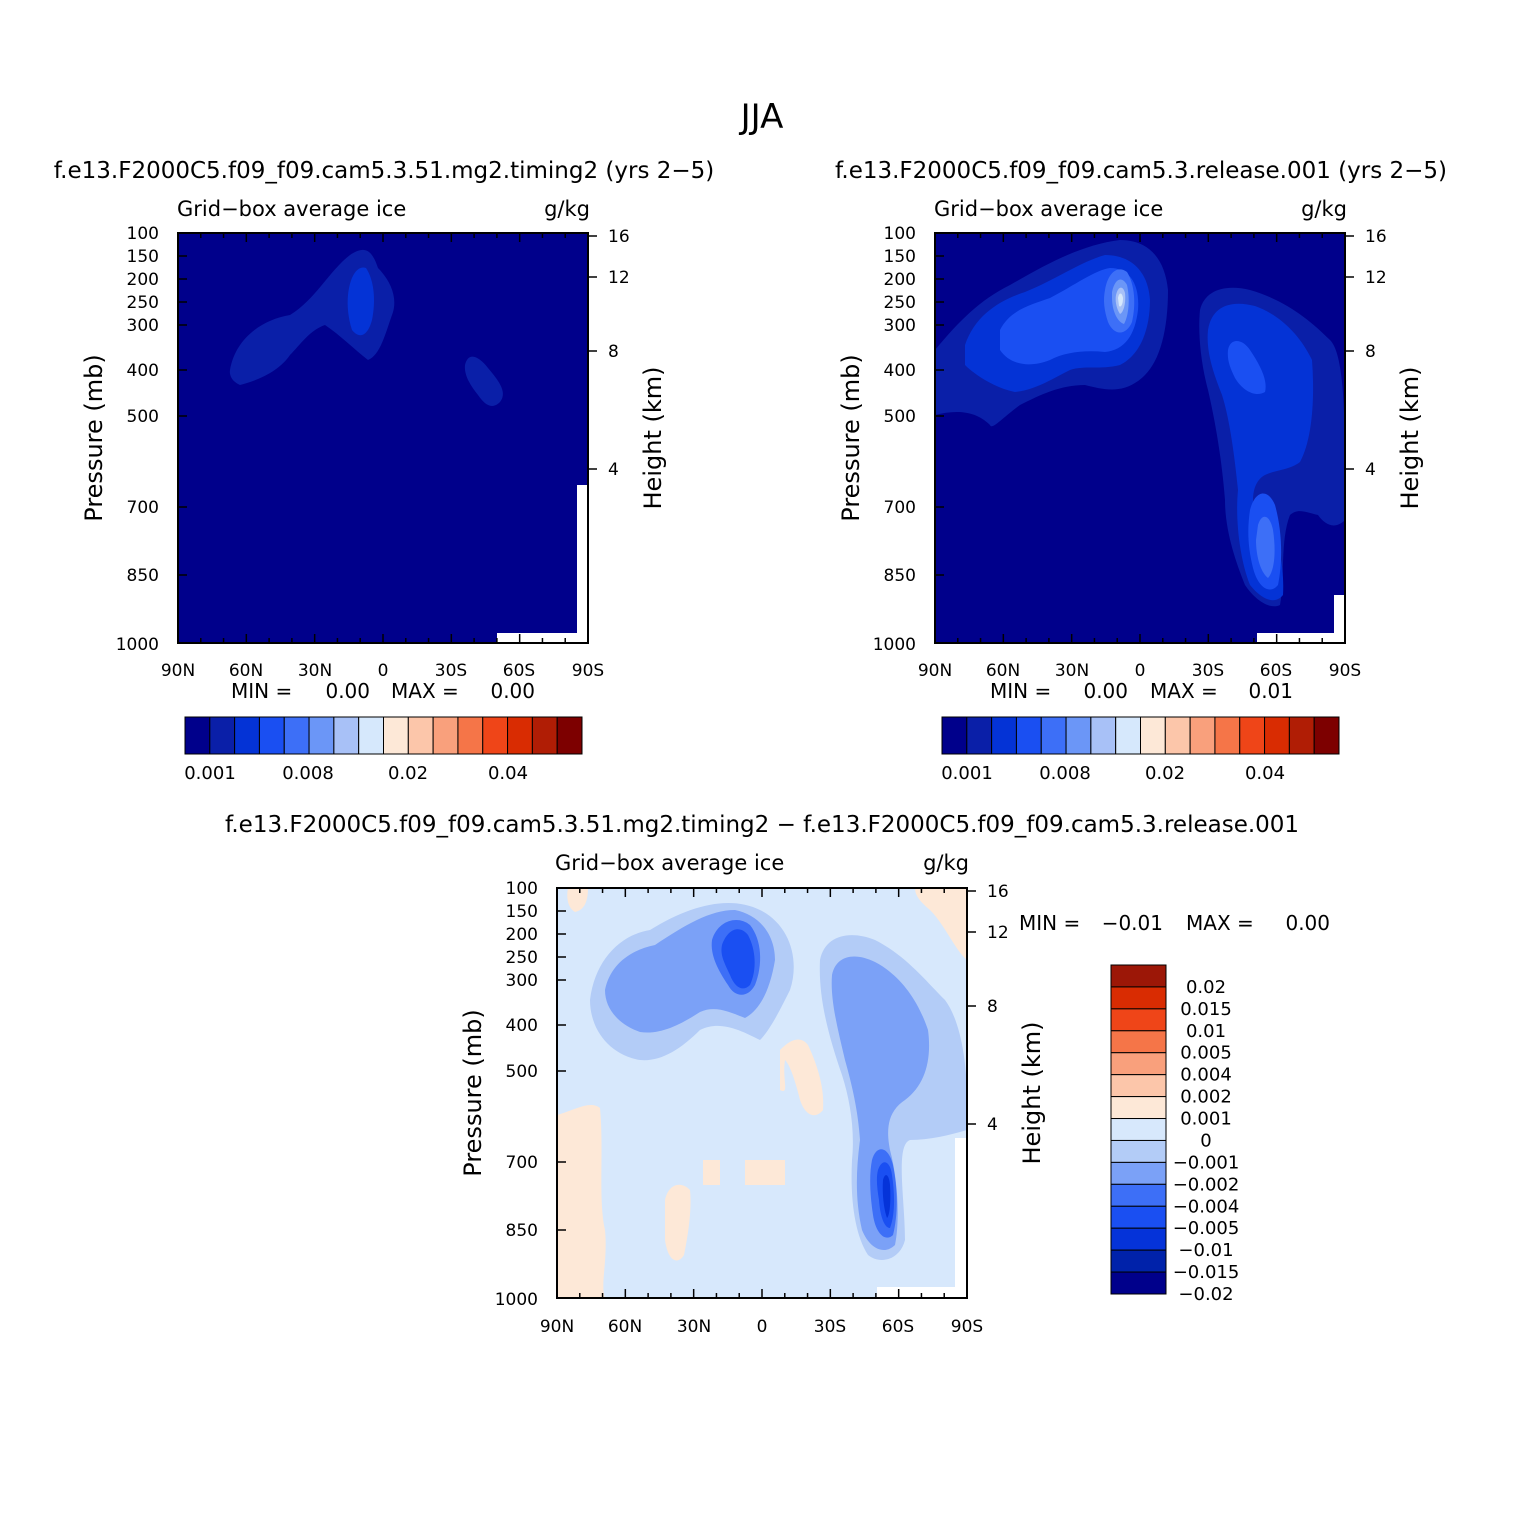  I want to click on panel3-colorbar-label: −0.01, so click(1205, 1250).